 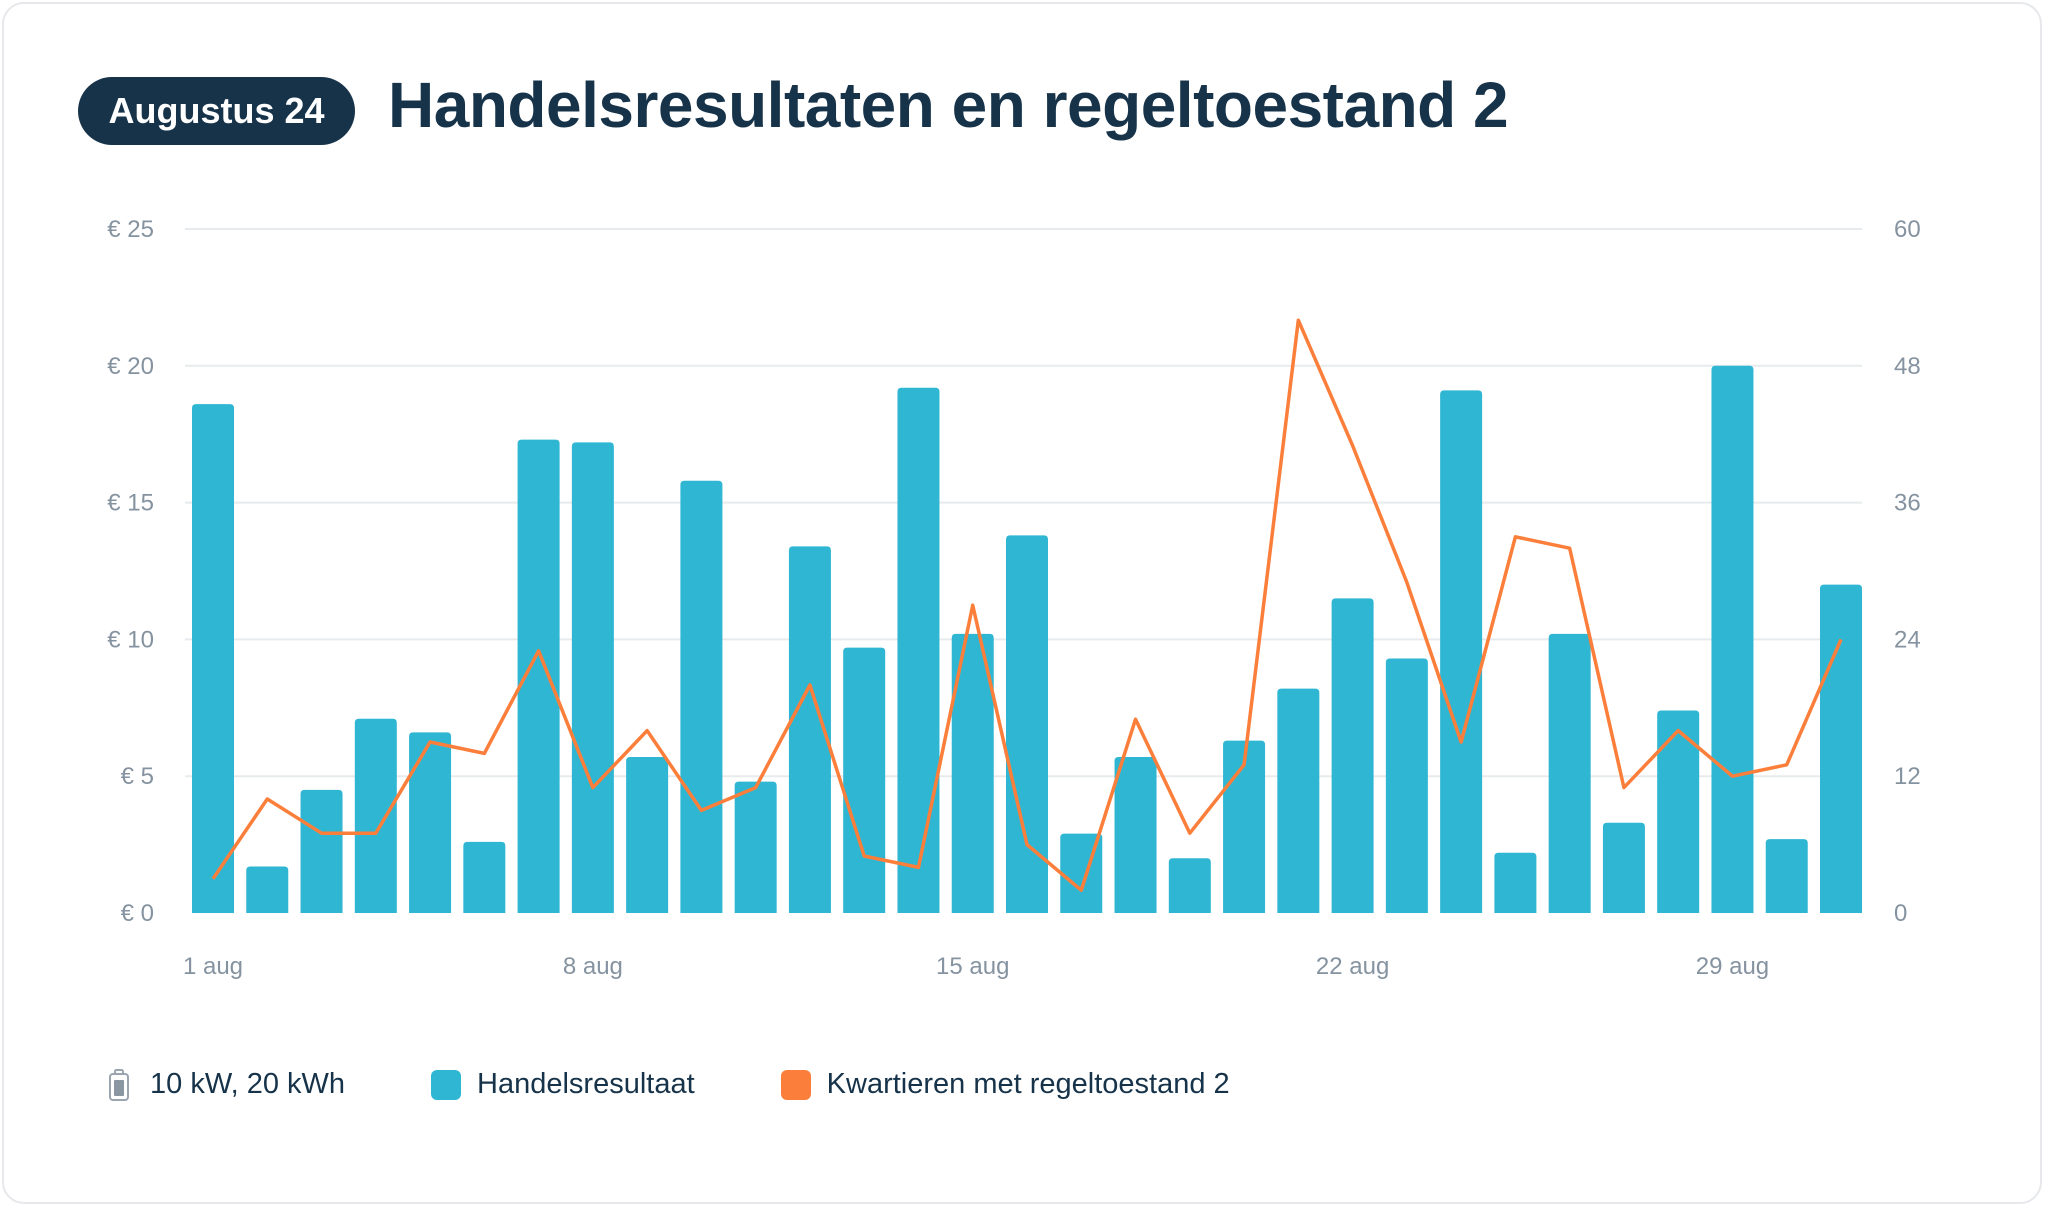 What do you see at coordinates (137, 913) in the screenshot?
I see `y-left-tick-label: € 0` at bounding box center [137, 913].